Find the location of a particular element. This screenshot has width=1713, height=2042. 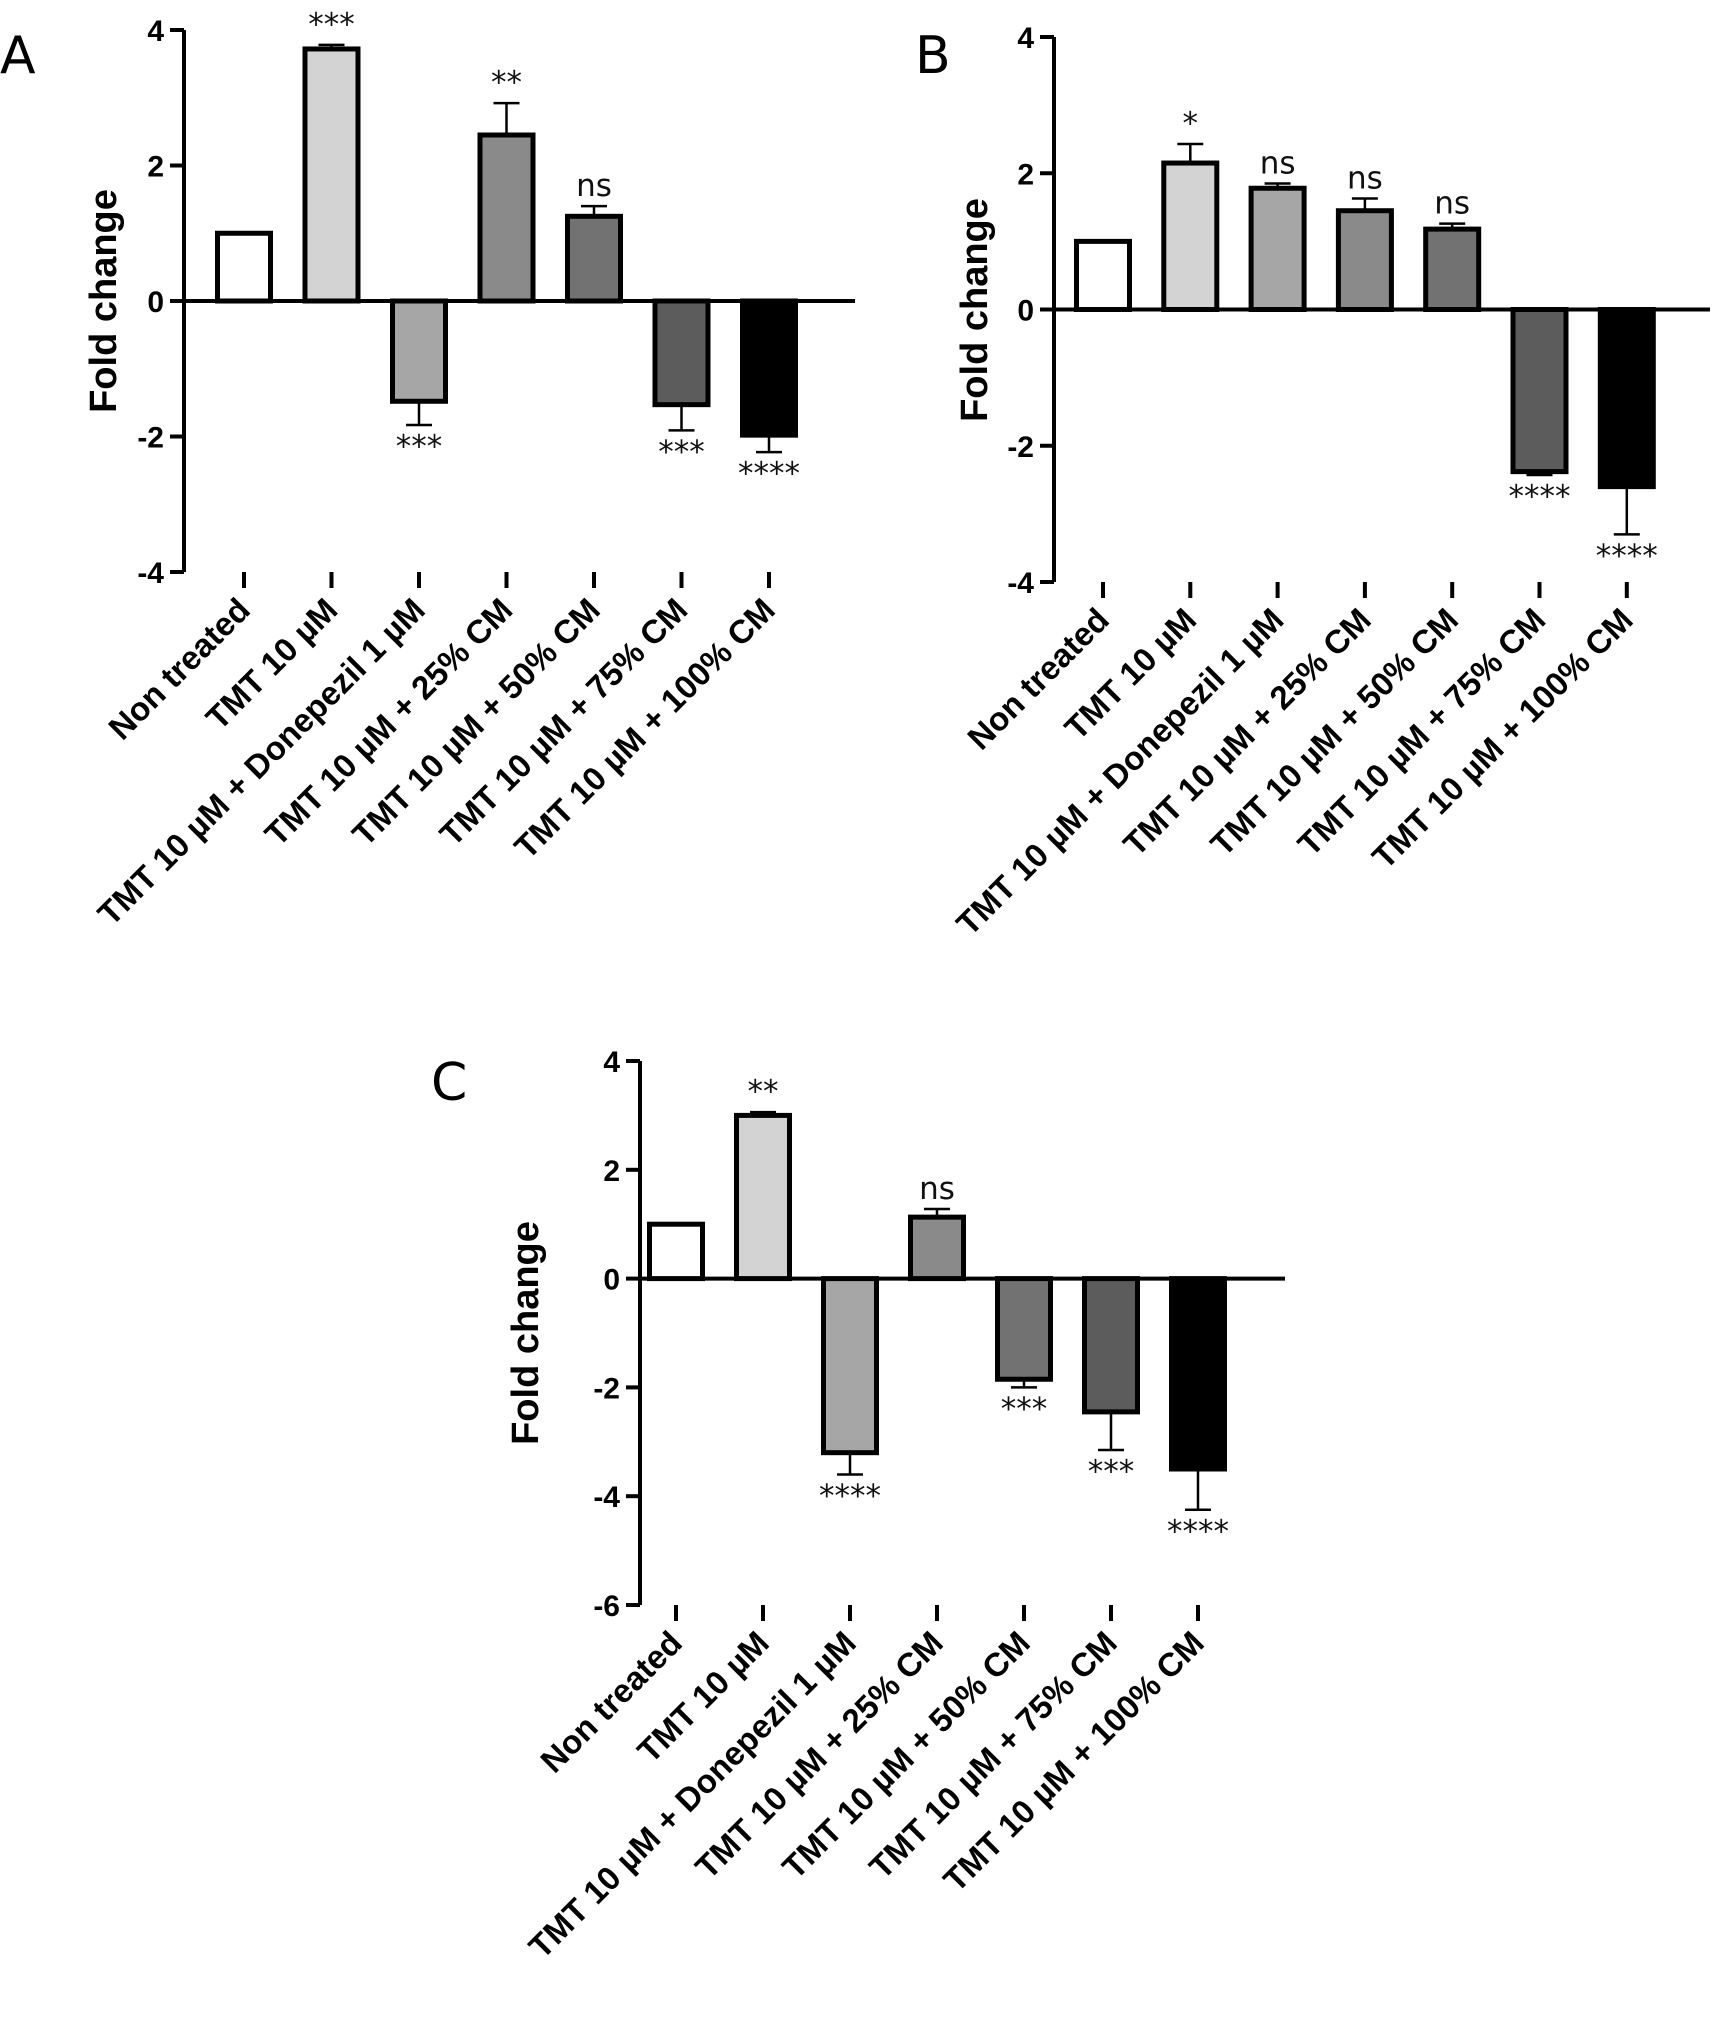

significance-label: * is located at coordinates (1191, 124).